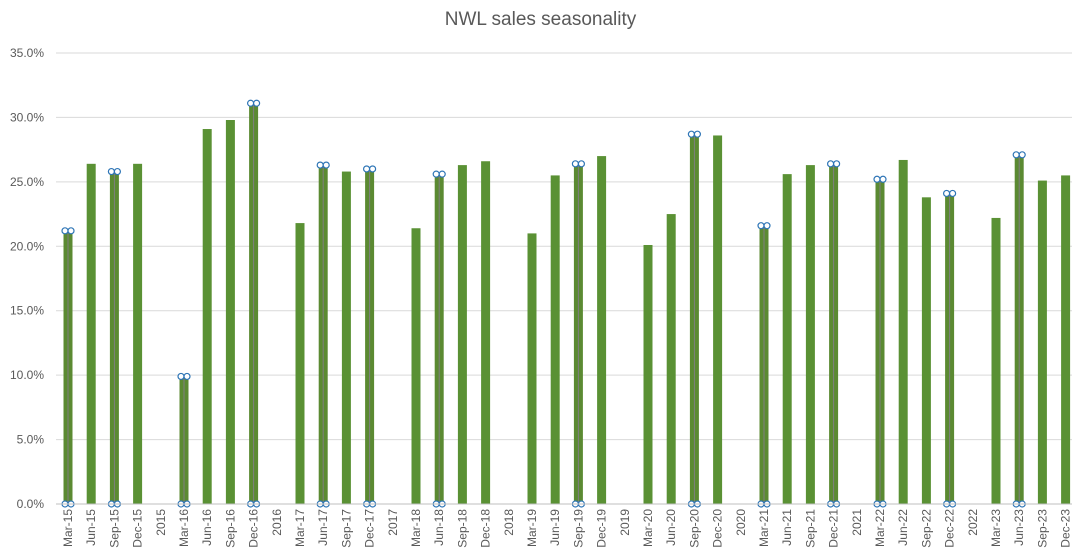  I want to click on x-tick-label: Mar-15, so click(68, 528).